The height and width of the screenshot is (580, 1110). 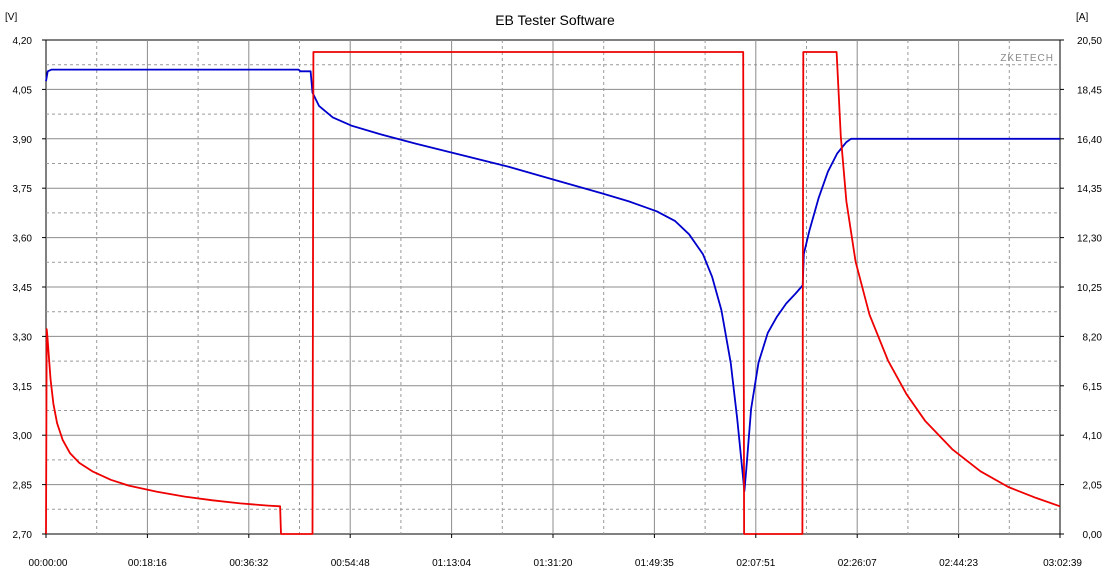 I want to click on left-tick-label: 3,60, so click(x=23, y=239).